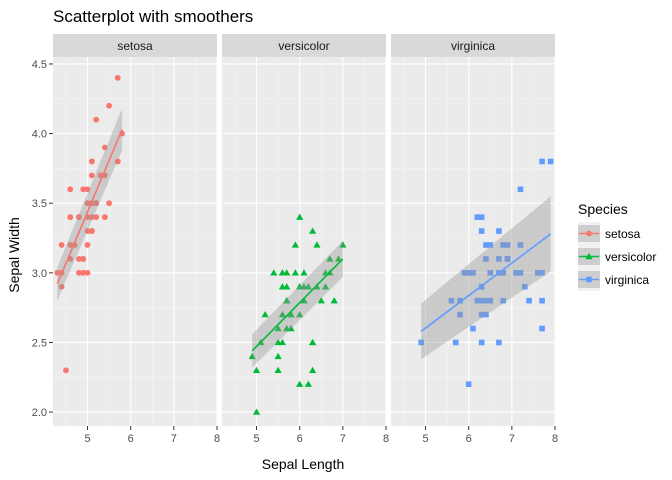  Describe the element at coordinates (623, 234) in the screenshot. I see `legend-label-setosa: setosa` at that location.